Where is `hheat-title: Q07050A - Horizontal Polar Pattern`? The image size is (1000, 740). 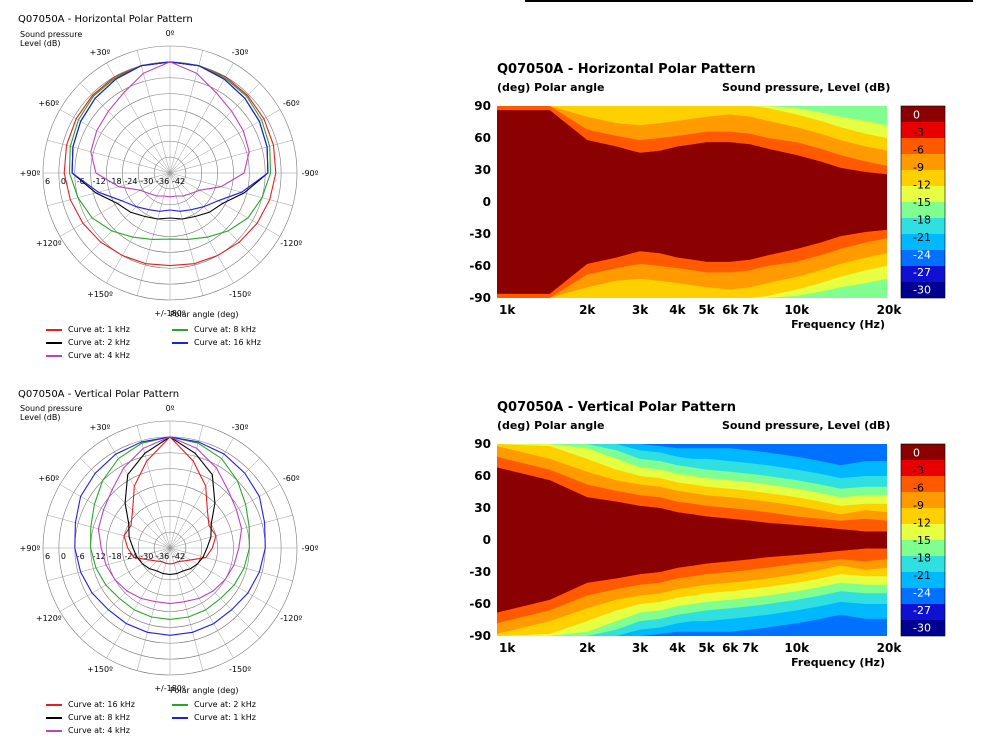 hheat-title: Q07050A - Horizontal Polar Pattern is located at coordinates (626, 69).